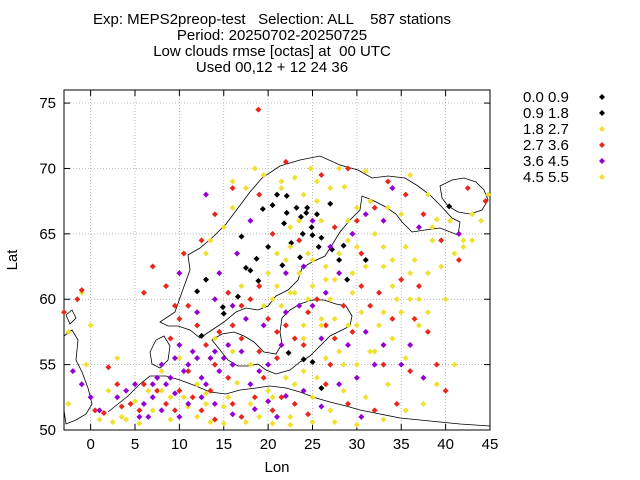 The image size is (640, 480). What do you see at coordinates (272, 67) in the screenshot?
I see `chart-title-line-4: Used 00,12 + 12 24 36` at bounding box center [272, 67].